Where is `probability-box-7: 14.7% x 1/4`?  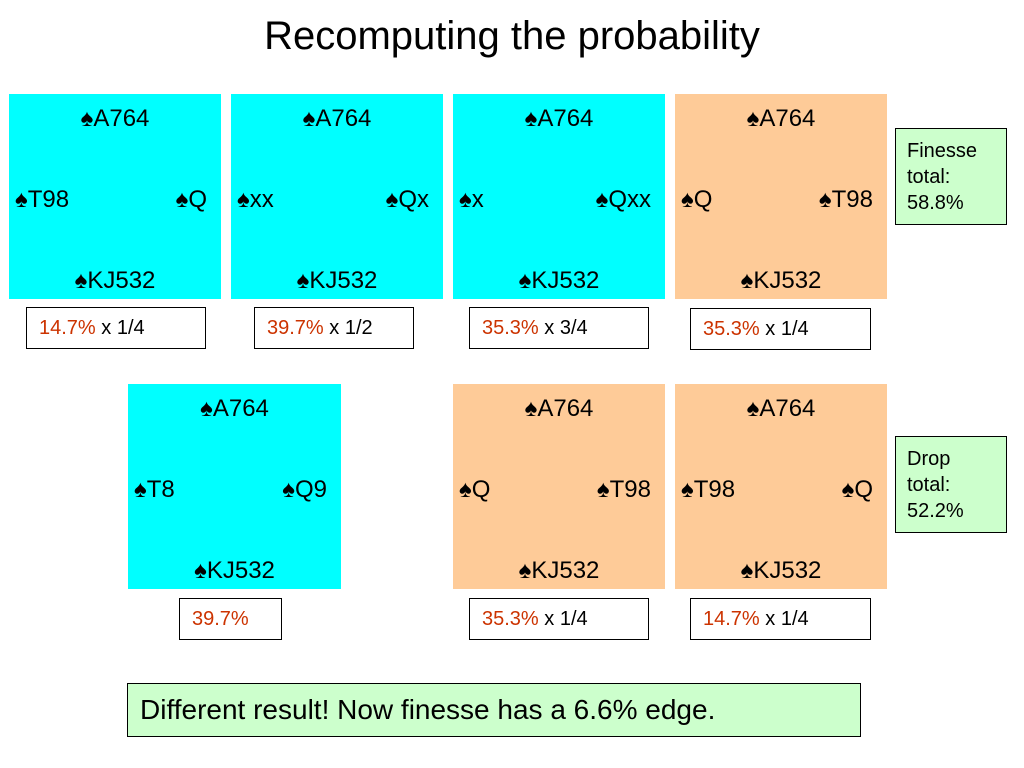 probability-box-7: 14.7% x 1/4 is located at coordinates (780, 619).